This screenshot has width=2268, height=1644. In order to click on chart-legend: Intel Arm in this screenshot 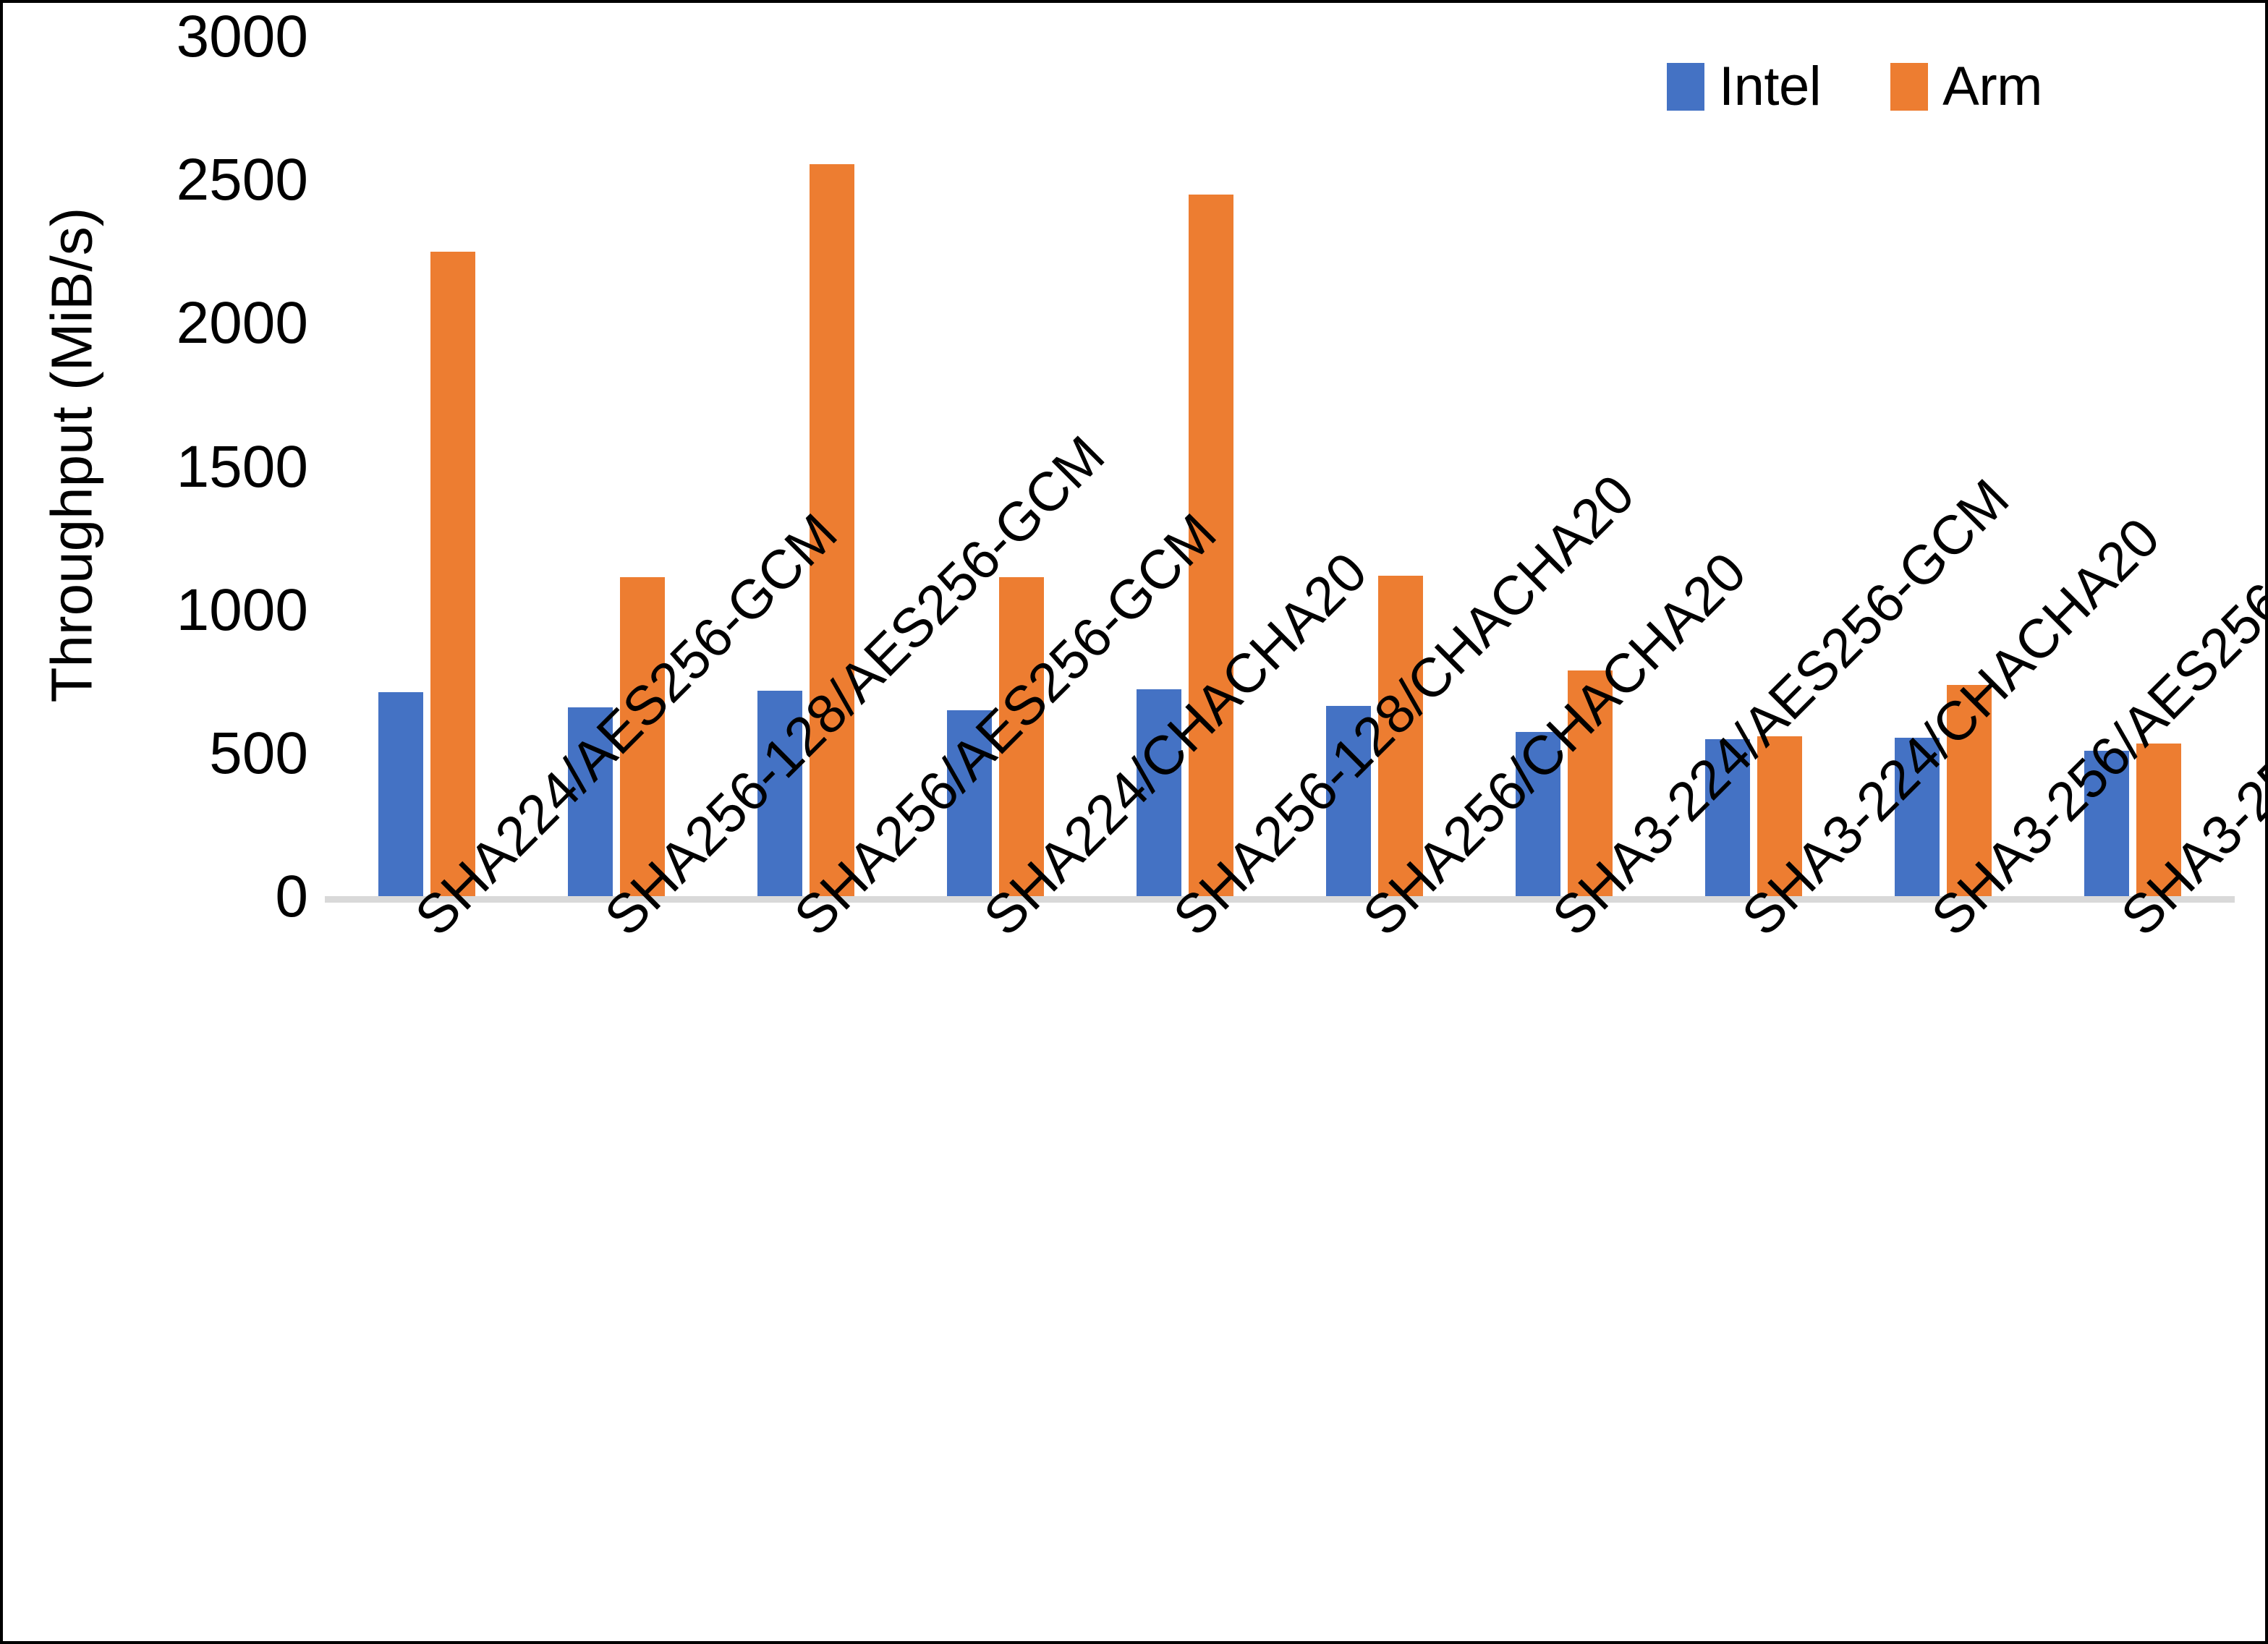, I will do `click(1854, 86)`.